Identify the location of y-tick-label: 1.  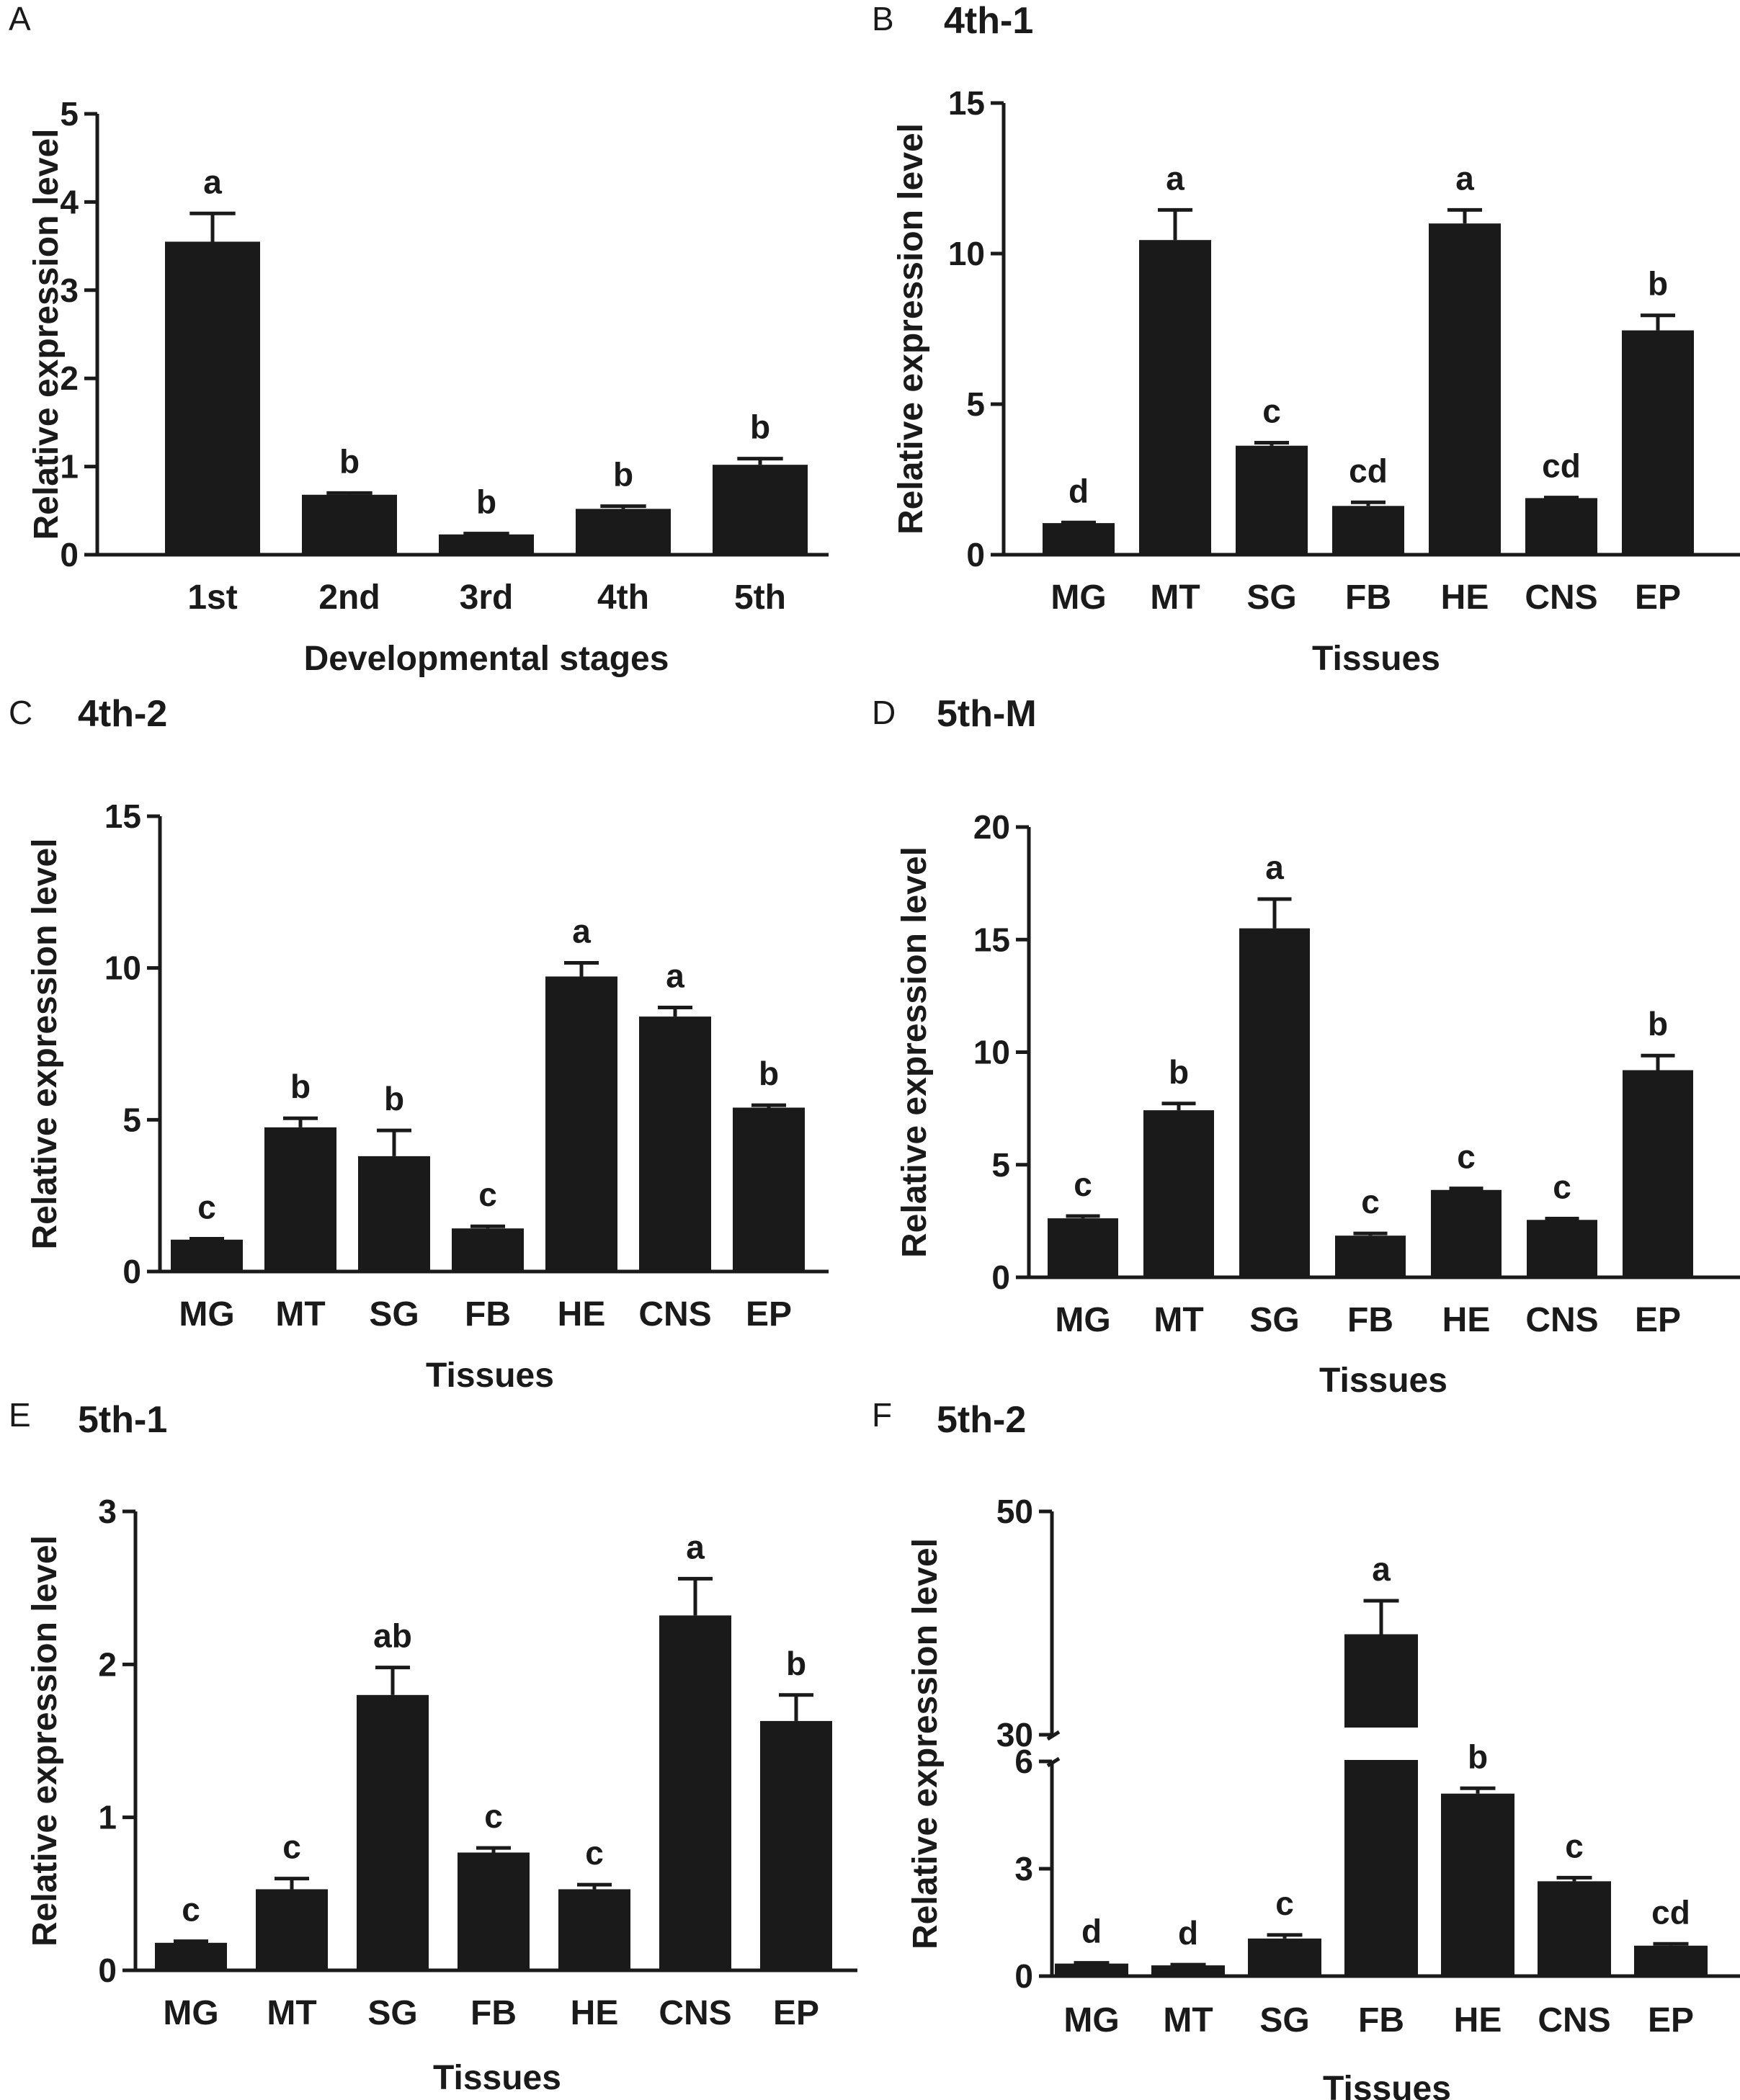
(108, 1817).